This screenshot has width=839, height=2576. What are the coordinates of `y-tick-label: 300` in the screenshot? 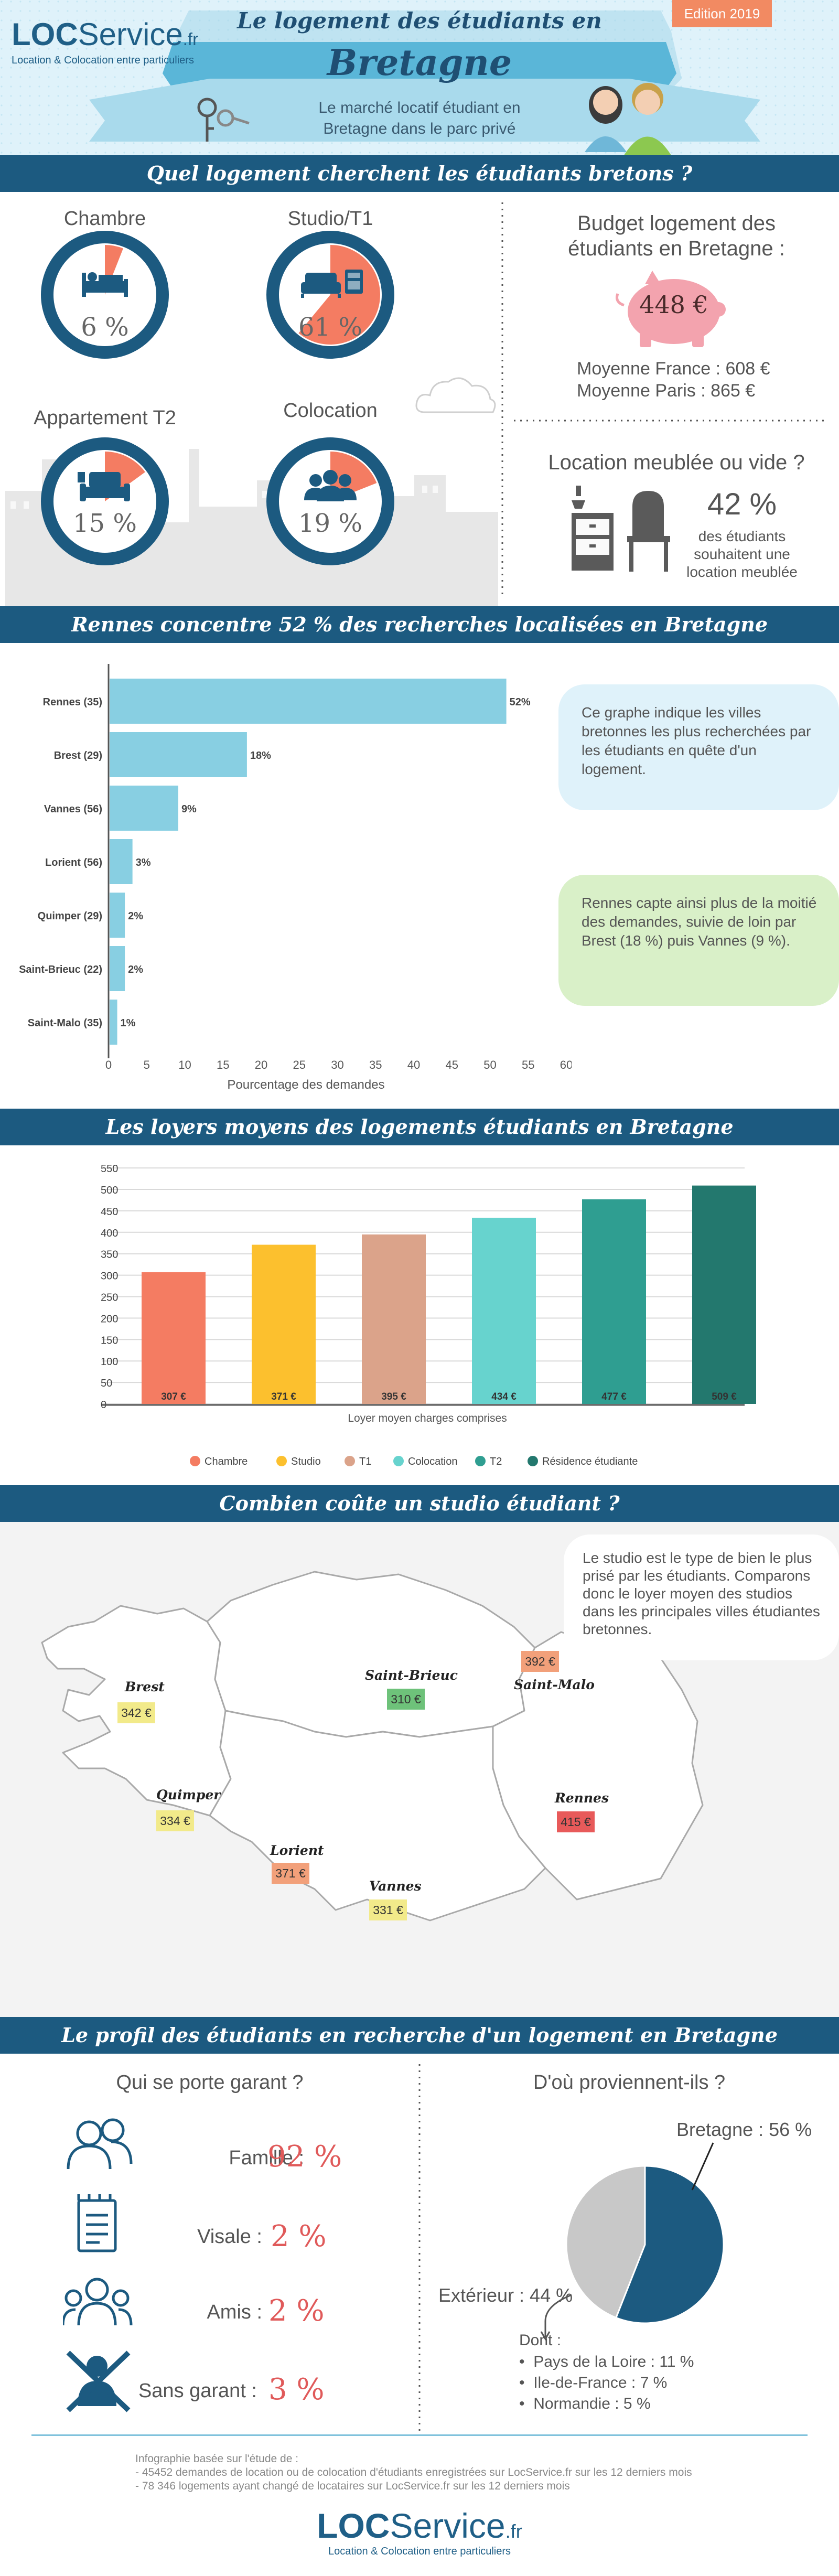 It's located at (110, 1276).